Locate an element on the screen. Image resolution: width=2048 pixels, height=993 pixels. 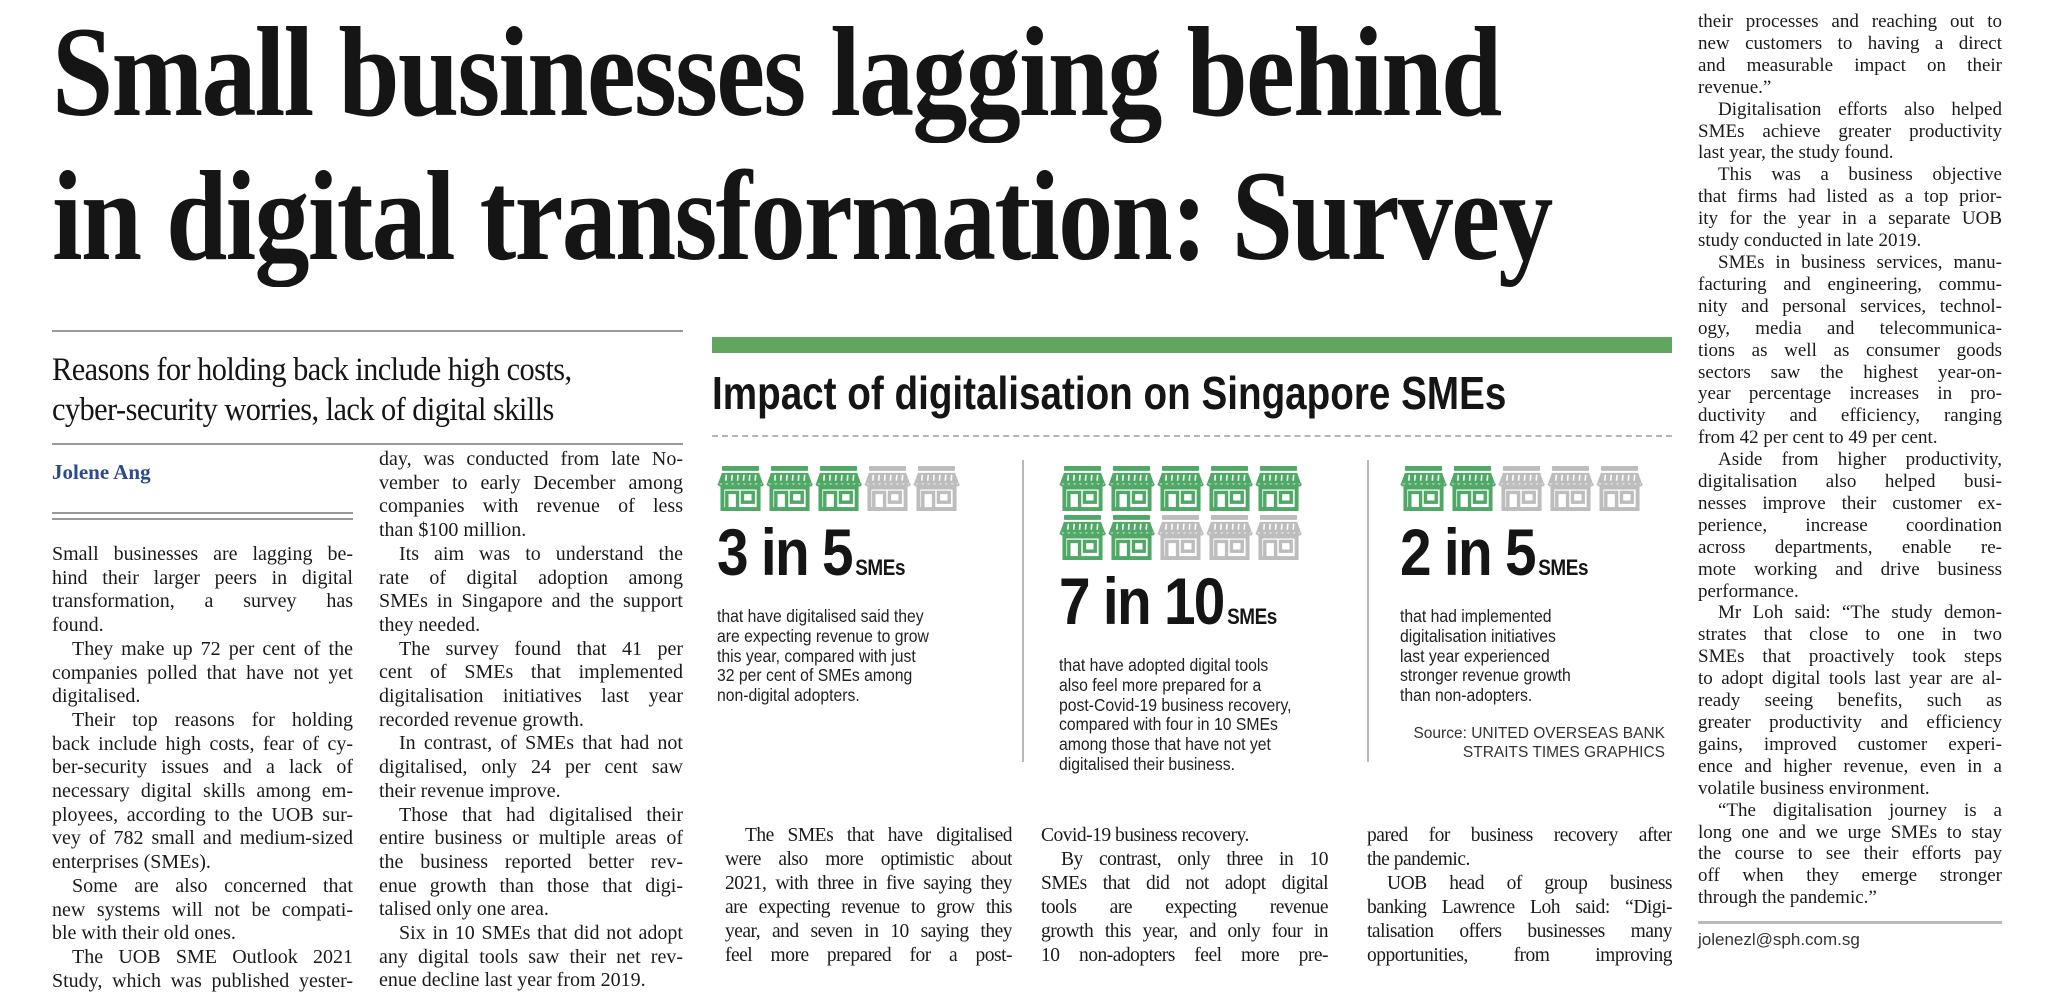
text-line: In contrast, of SMEs that had not is located at coordinates (531, 744).